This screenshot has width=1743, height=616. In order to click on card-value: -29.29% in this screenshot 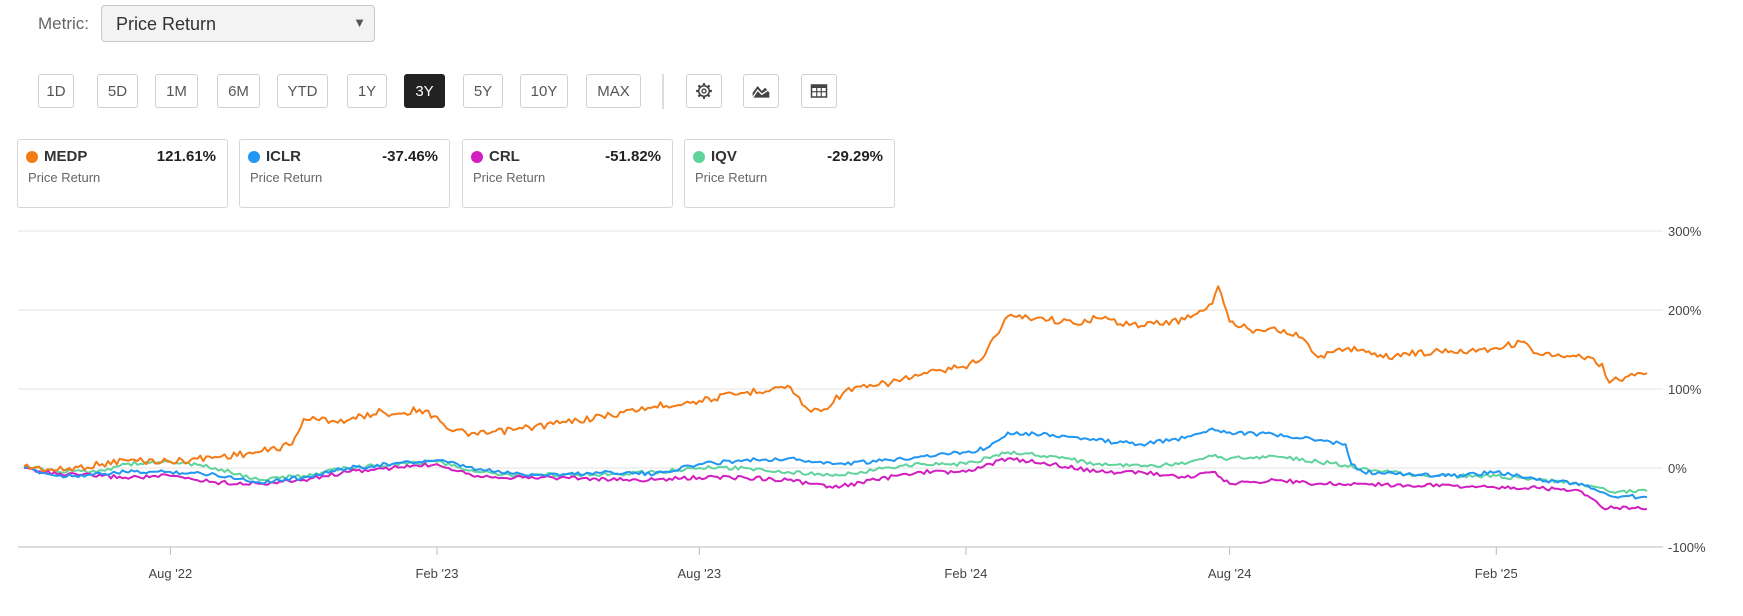, I will do `click(855, 156)`.